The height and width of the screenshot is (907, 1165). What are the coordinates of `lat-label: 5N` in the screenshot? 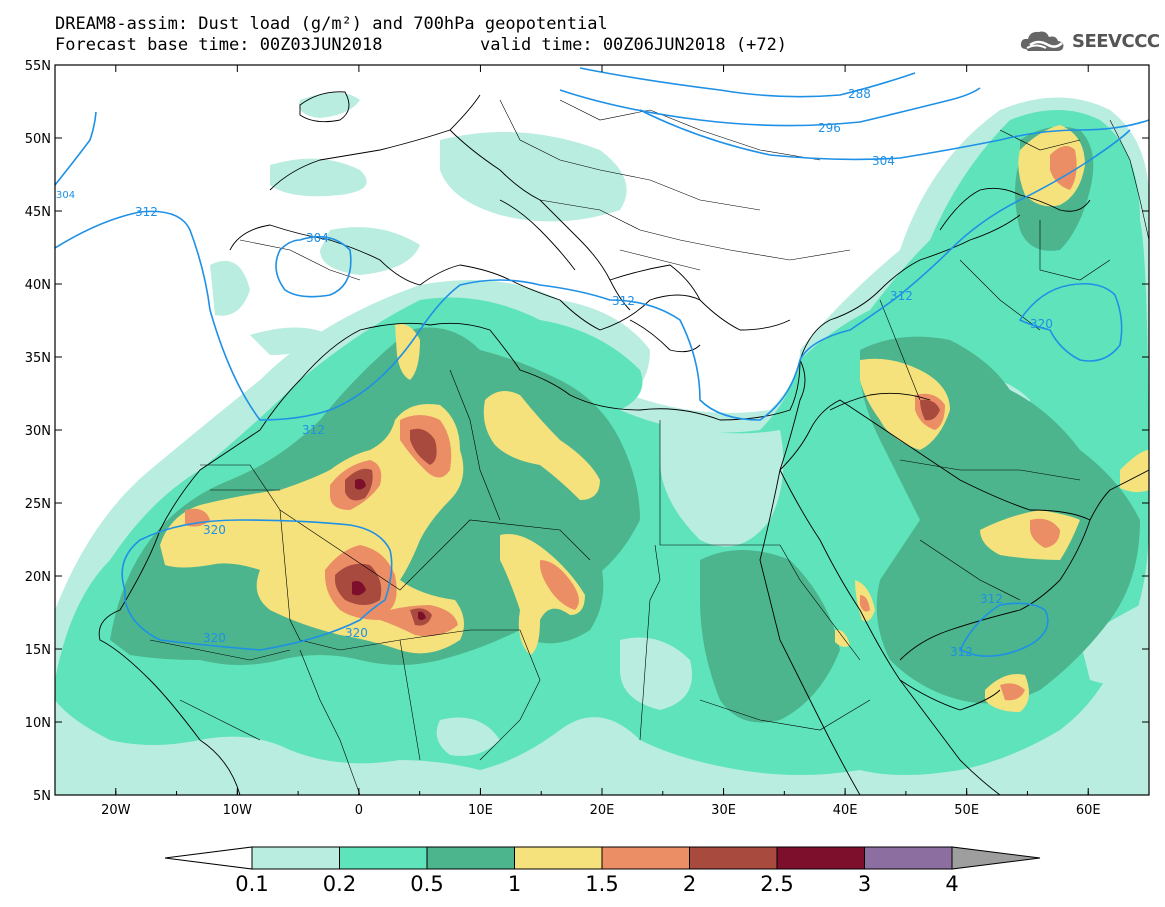 It's located at (42, 796).